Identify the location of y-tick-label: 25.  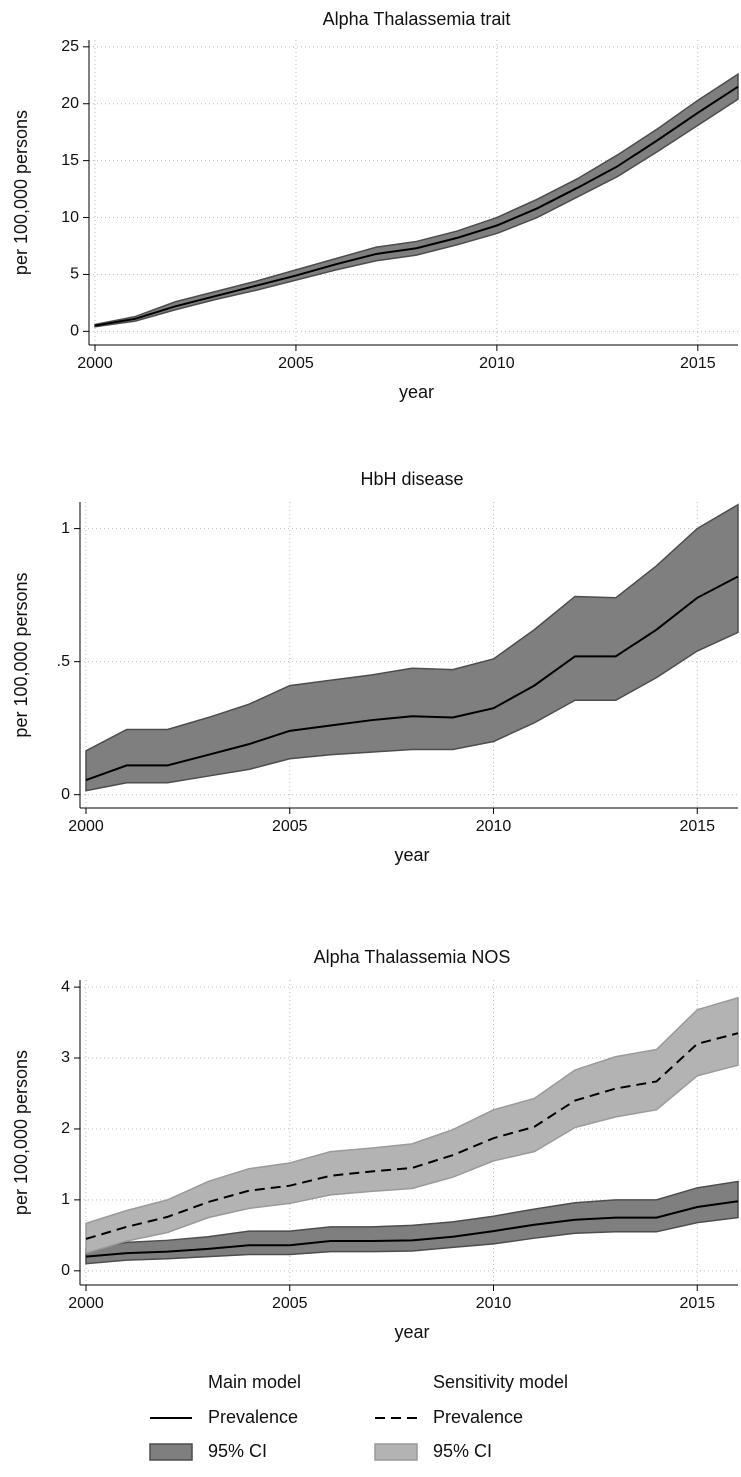
(70, 46).